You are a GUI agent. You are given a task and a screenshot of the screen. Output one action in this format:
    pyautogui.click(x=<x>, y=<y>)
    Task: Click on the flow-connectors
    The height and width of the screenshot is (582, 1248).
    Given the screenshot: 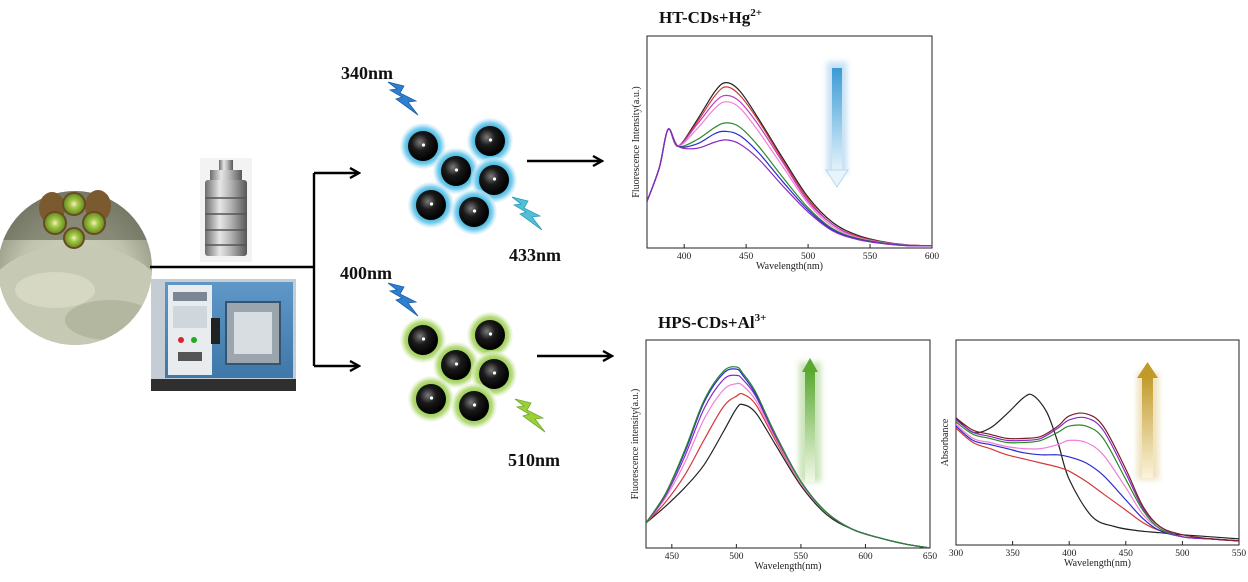 What is the action you would take?
    pyautogui.click(x=381, y=263)
    